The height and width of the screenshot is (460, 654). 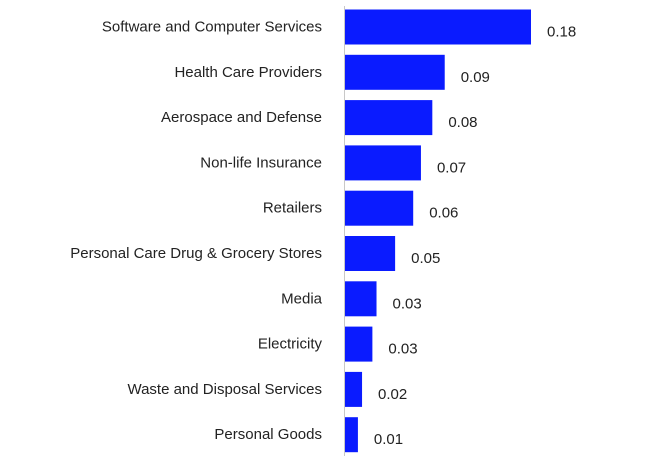 What do you see at coordinates (392, 394) in the screenshot?
I see `value-label: 0.02` at bounding box center [392, 394].